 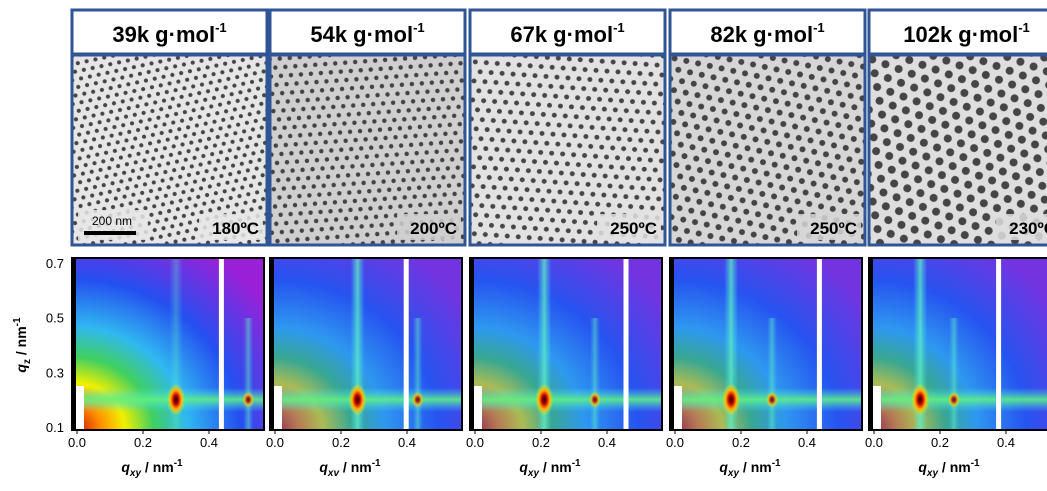 I want to click on scale-bar, so click(x=110, y=233).